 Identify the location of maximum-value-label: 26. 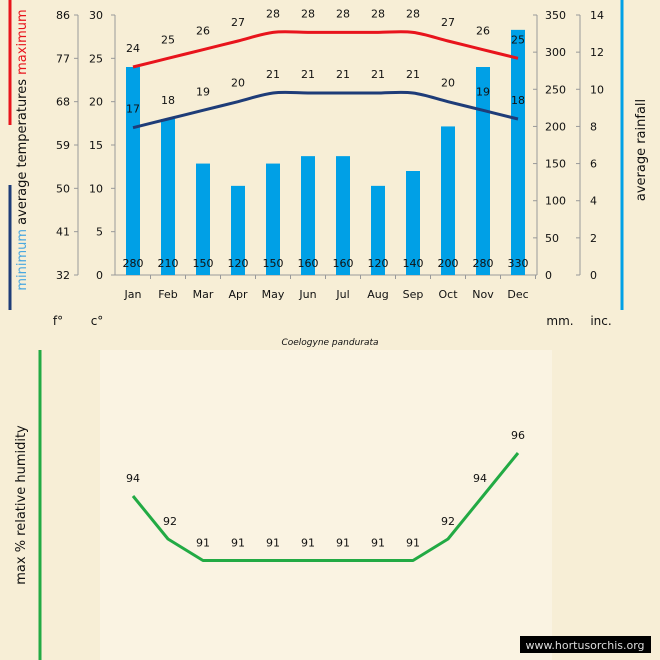
(483, 31).